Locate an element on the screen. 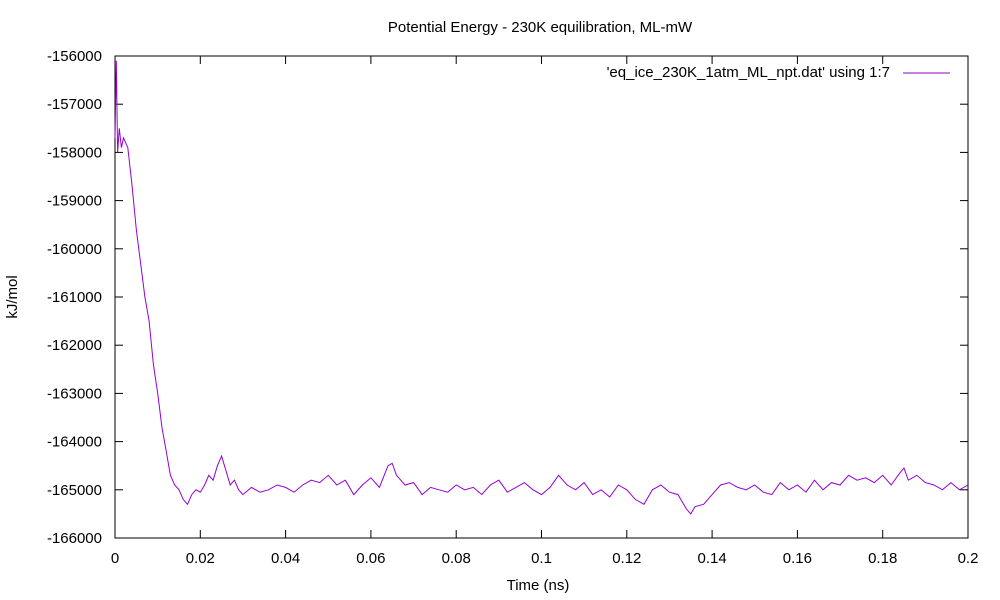 Image resolution: width=1000 pixels, height=600 pixels. x-tick-label: 0 is located at coordinates (115, 558).